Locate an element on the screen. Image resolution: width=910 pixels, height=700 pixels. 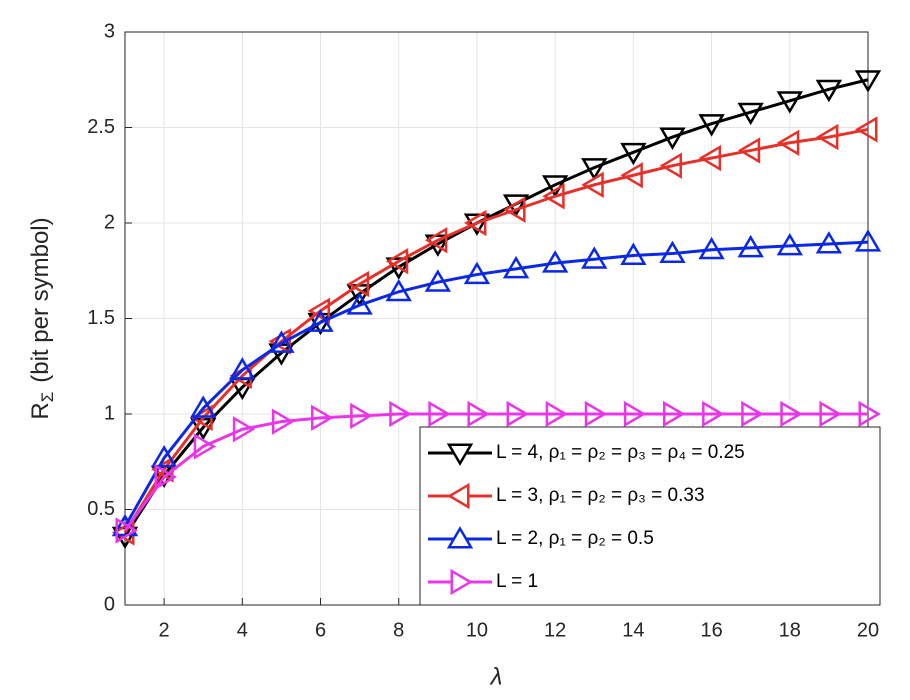
legend-label: L = 4, ρ₁ = ρ₂ = ρ₃ = ρ₄ = 0.25 is located at coordinates (620, 452).